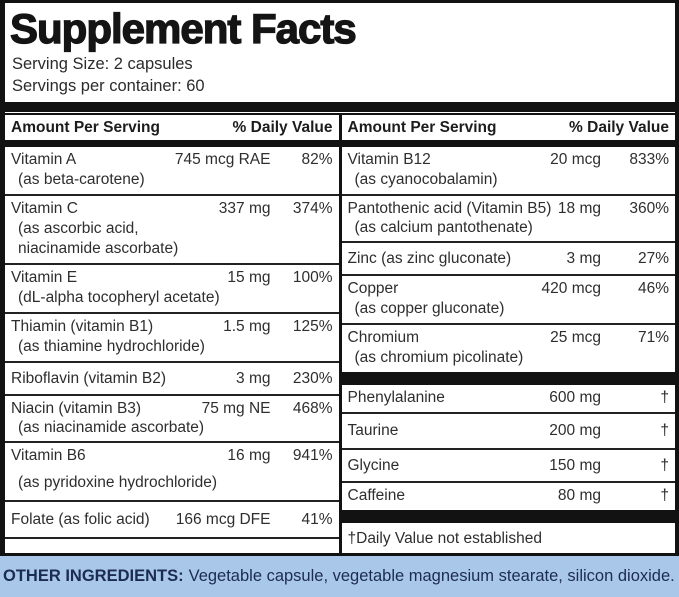  Describe the element at coordinates (82, 326) in the screenshot. I see `nutrient-name: Thiamin (vitamin B1)` at that location.